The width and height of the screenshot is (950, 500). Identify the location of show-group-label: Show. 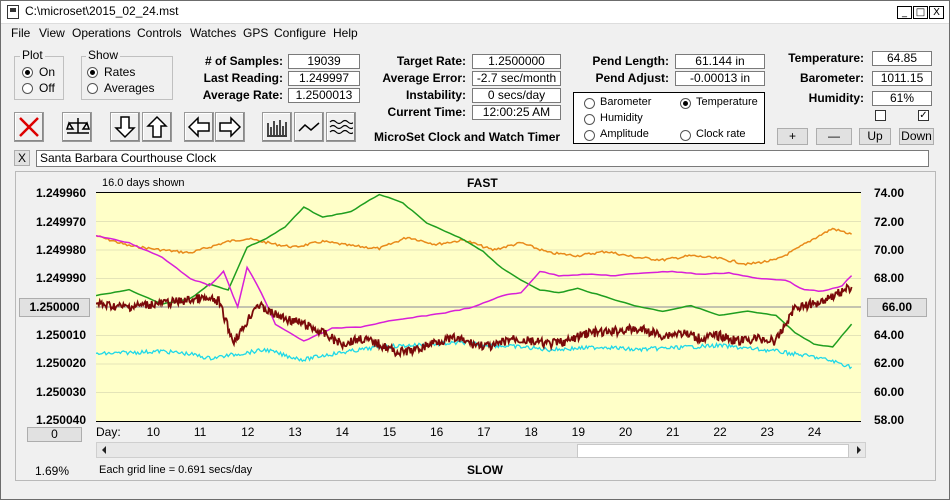
(103, 55).